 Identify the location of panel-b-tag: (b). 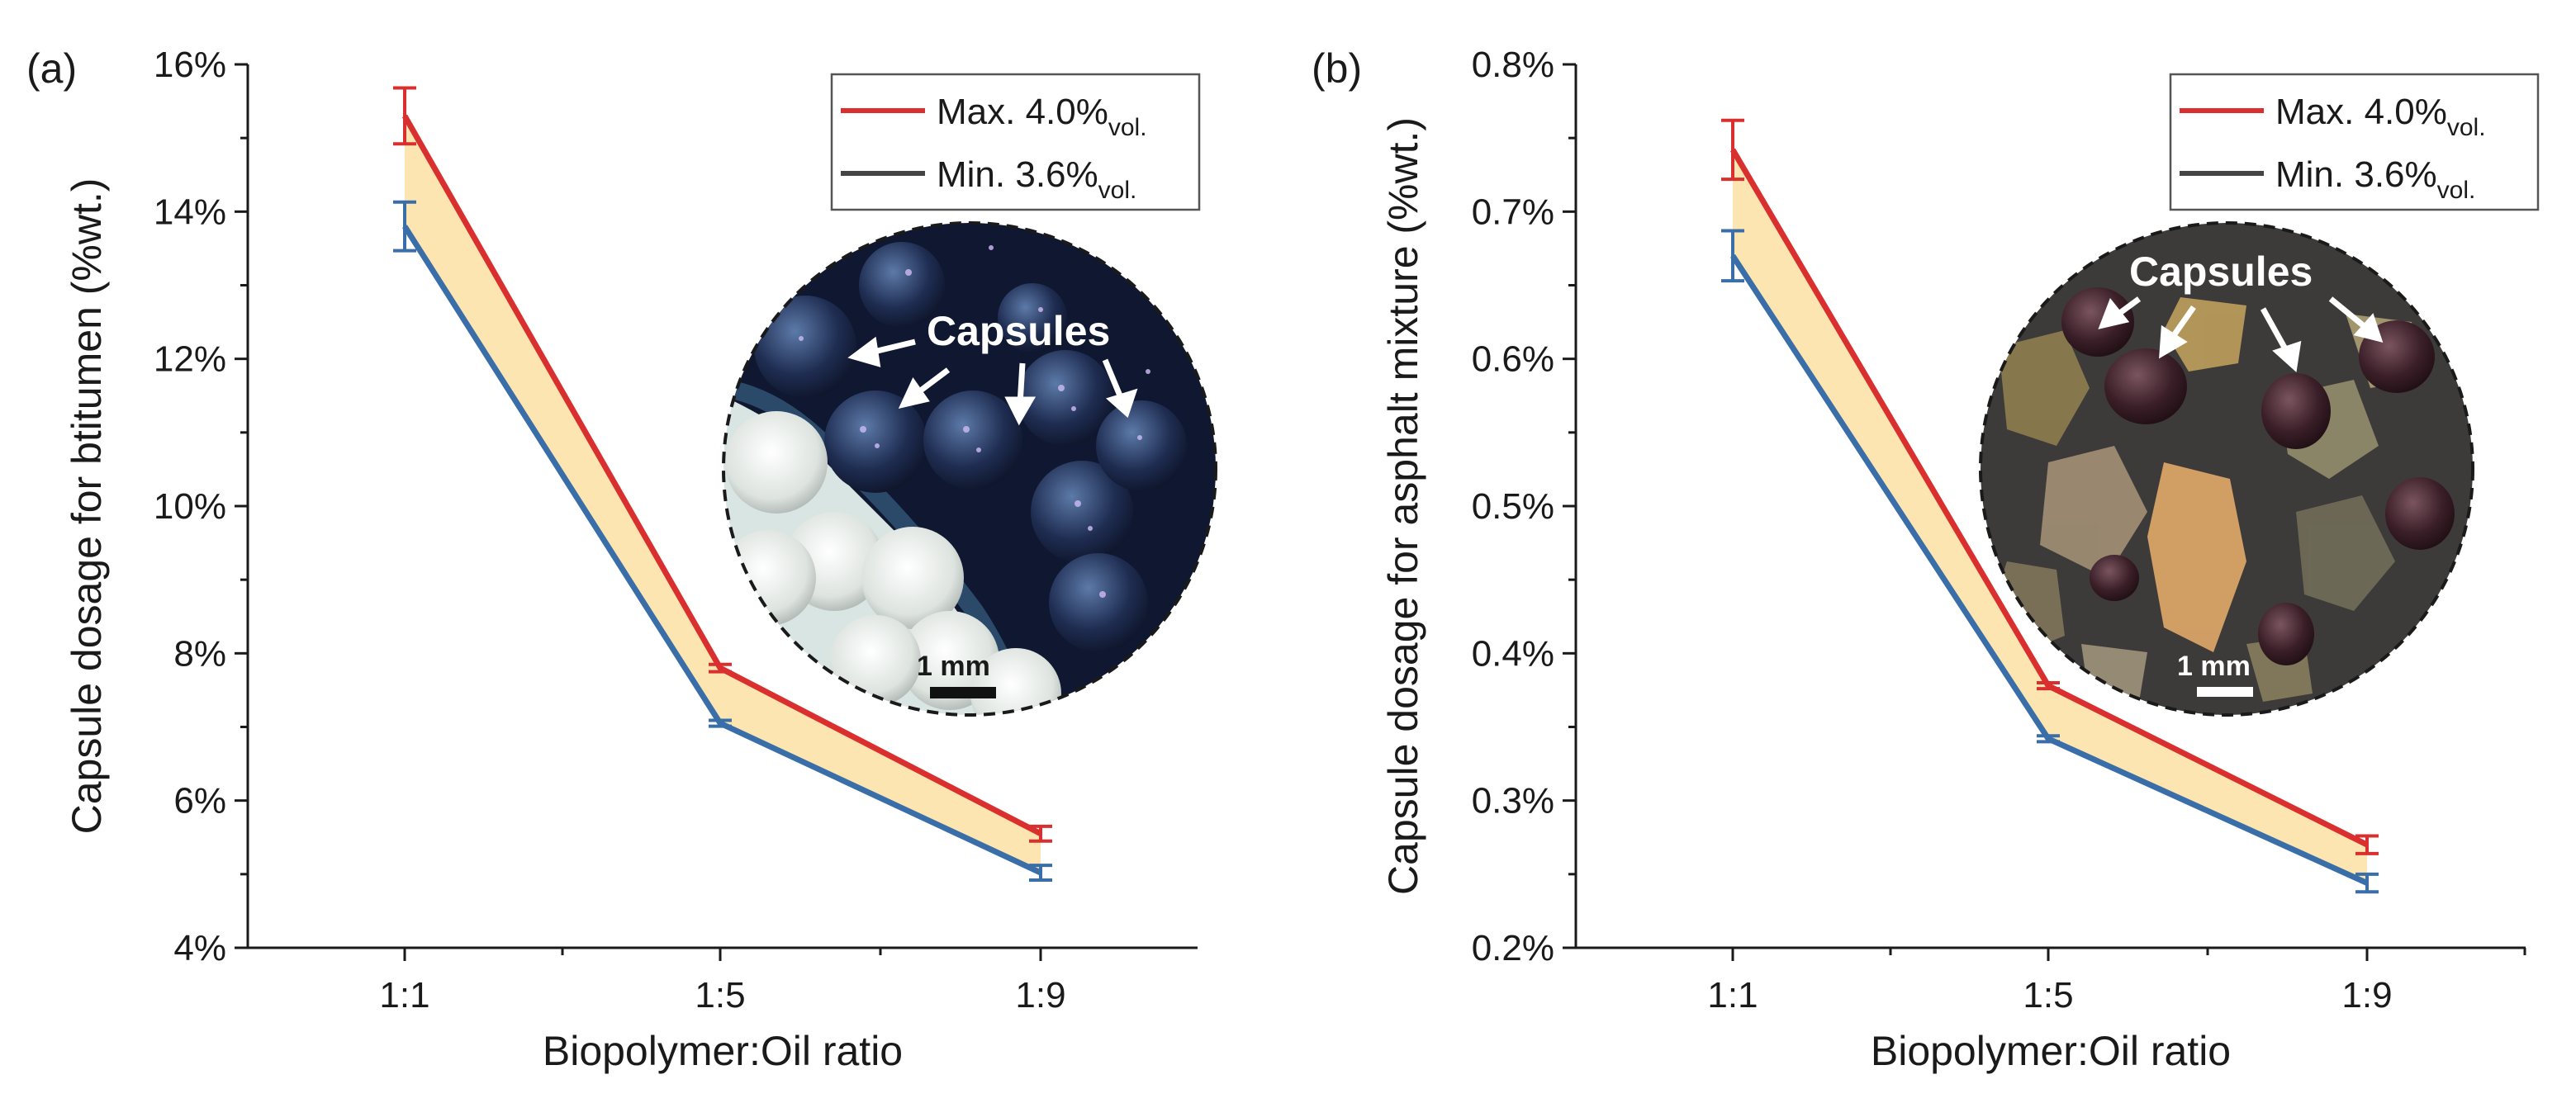
(1337, 68).